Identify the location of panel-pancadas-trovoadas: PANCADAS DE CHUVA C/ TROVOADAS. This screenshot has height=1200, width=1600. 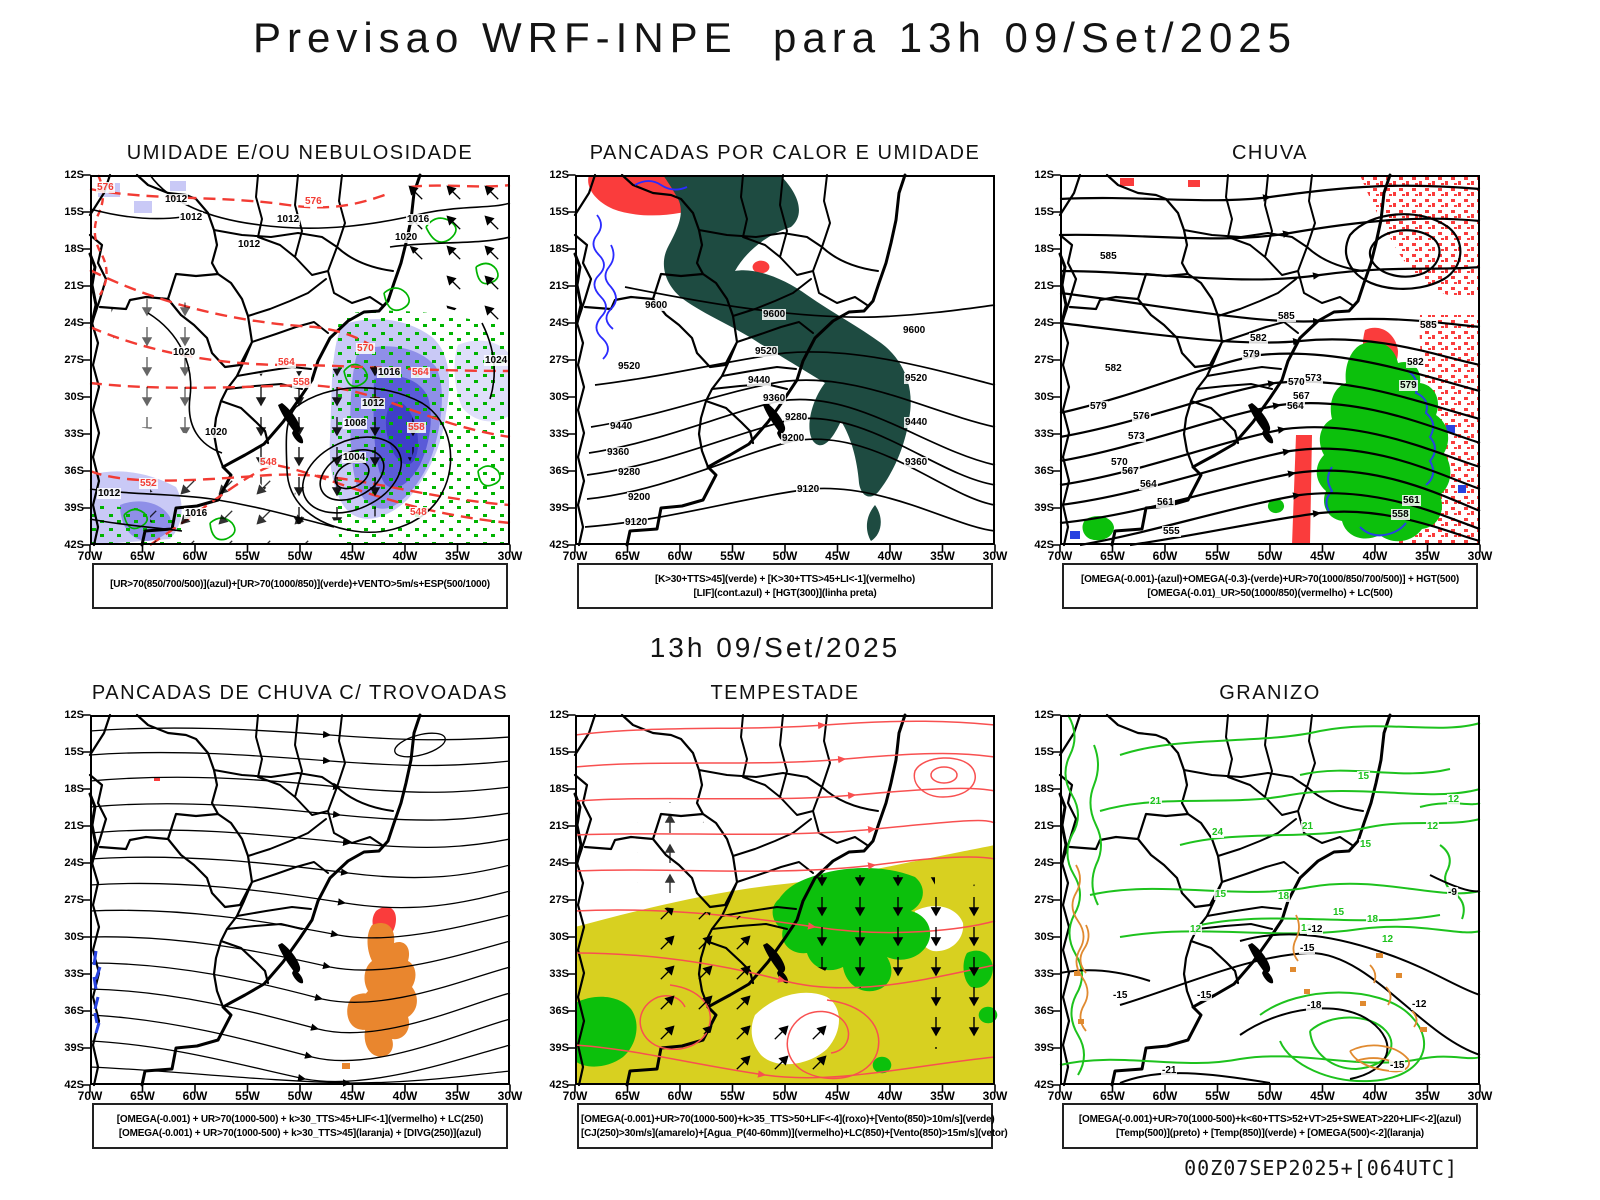
(293, 915).